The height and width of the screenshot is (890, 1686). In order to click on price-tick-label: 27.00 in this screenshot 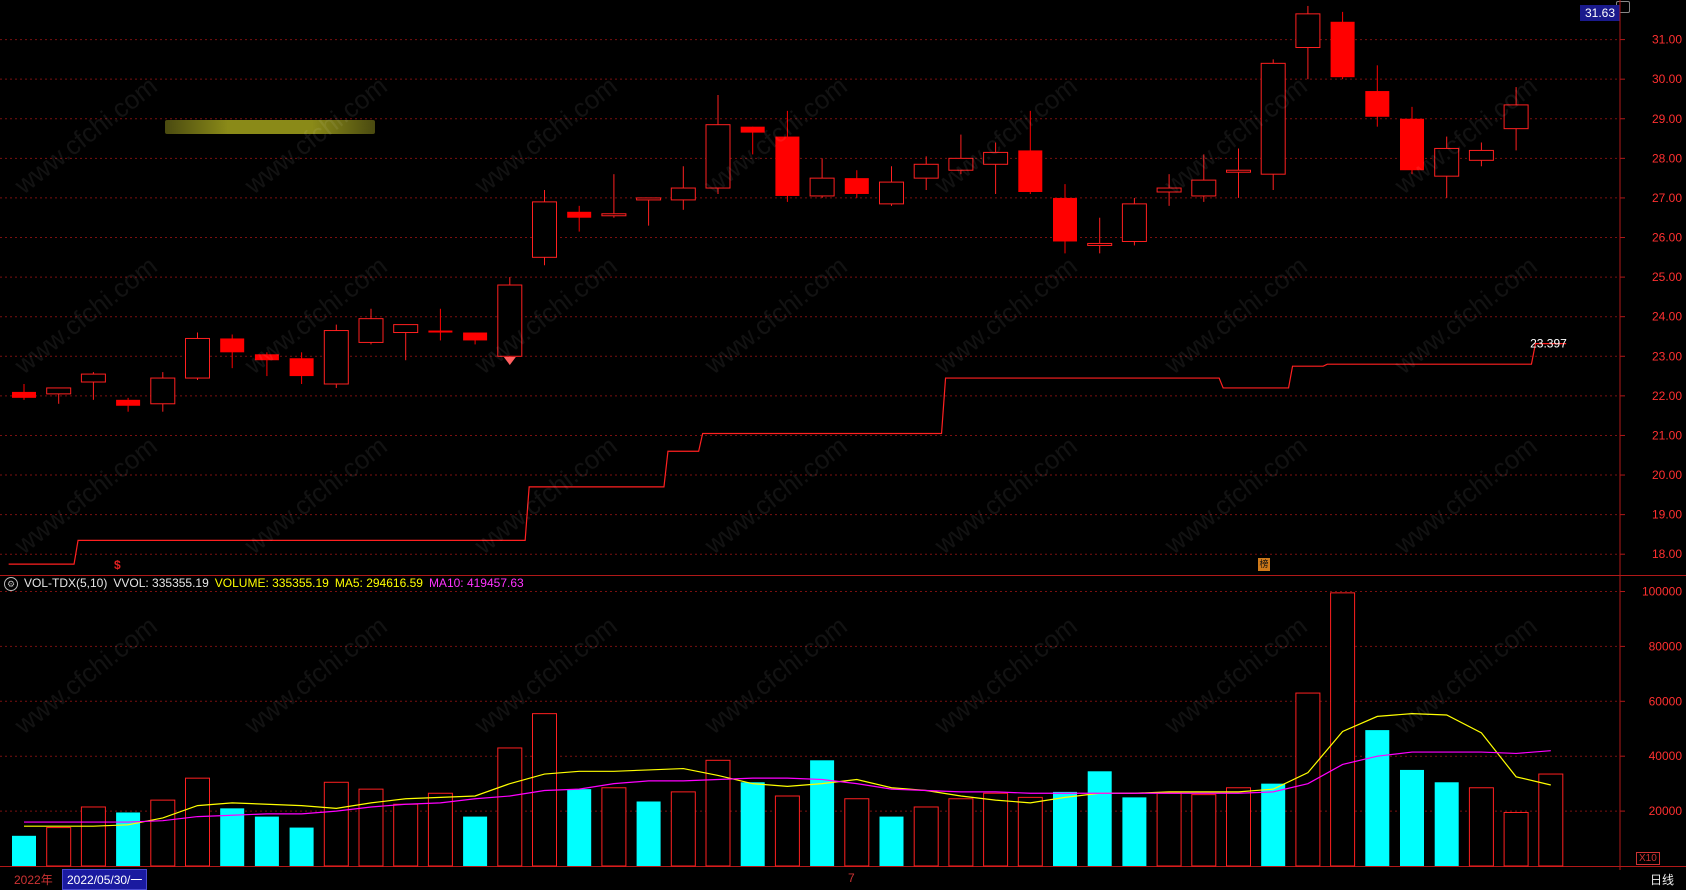, I will do `click(1667, 198)`.